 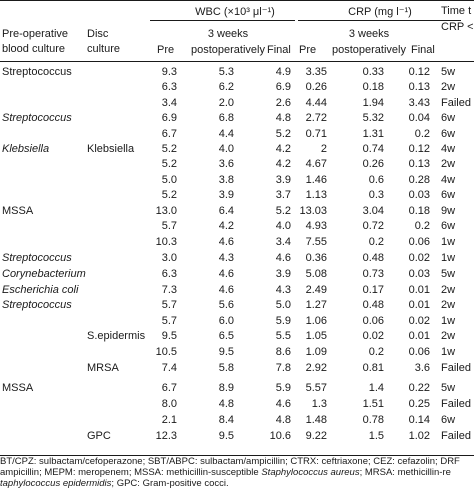 I want to click on wbc-3w-cell: 4.6, so click(x=226, y=290).